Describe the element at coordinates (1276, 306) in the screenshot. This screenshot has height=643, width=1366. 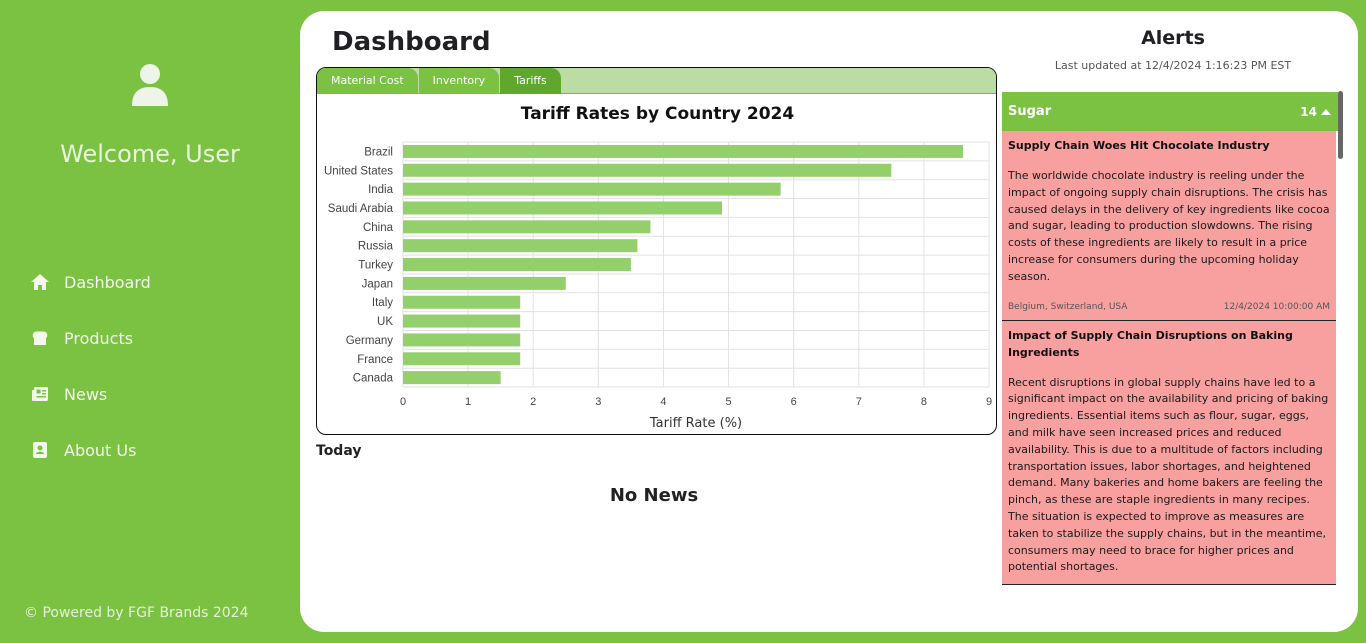
I see `alert-date: 12/4/2024 10:00:00 AM` at that location.